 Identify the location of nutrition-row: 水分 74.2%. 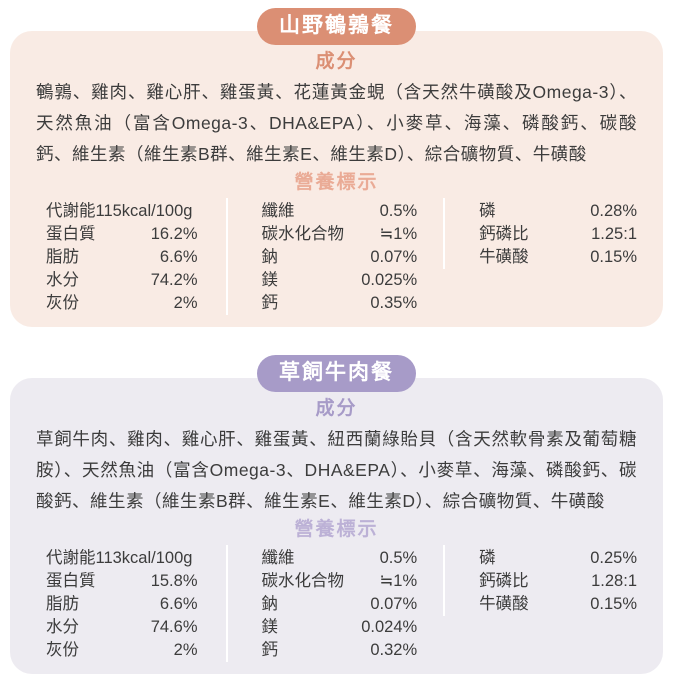
(122, 280).